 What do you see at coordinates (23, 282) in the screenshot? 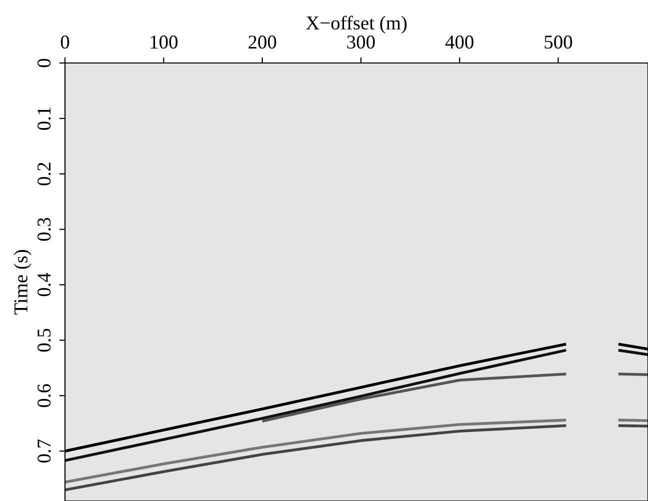
I see `y-axis-title: Time (s)` at bounding box center [23, 282].